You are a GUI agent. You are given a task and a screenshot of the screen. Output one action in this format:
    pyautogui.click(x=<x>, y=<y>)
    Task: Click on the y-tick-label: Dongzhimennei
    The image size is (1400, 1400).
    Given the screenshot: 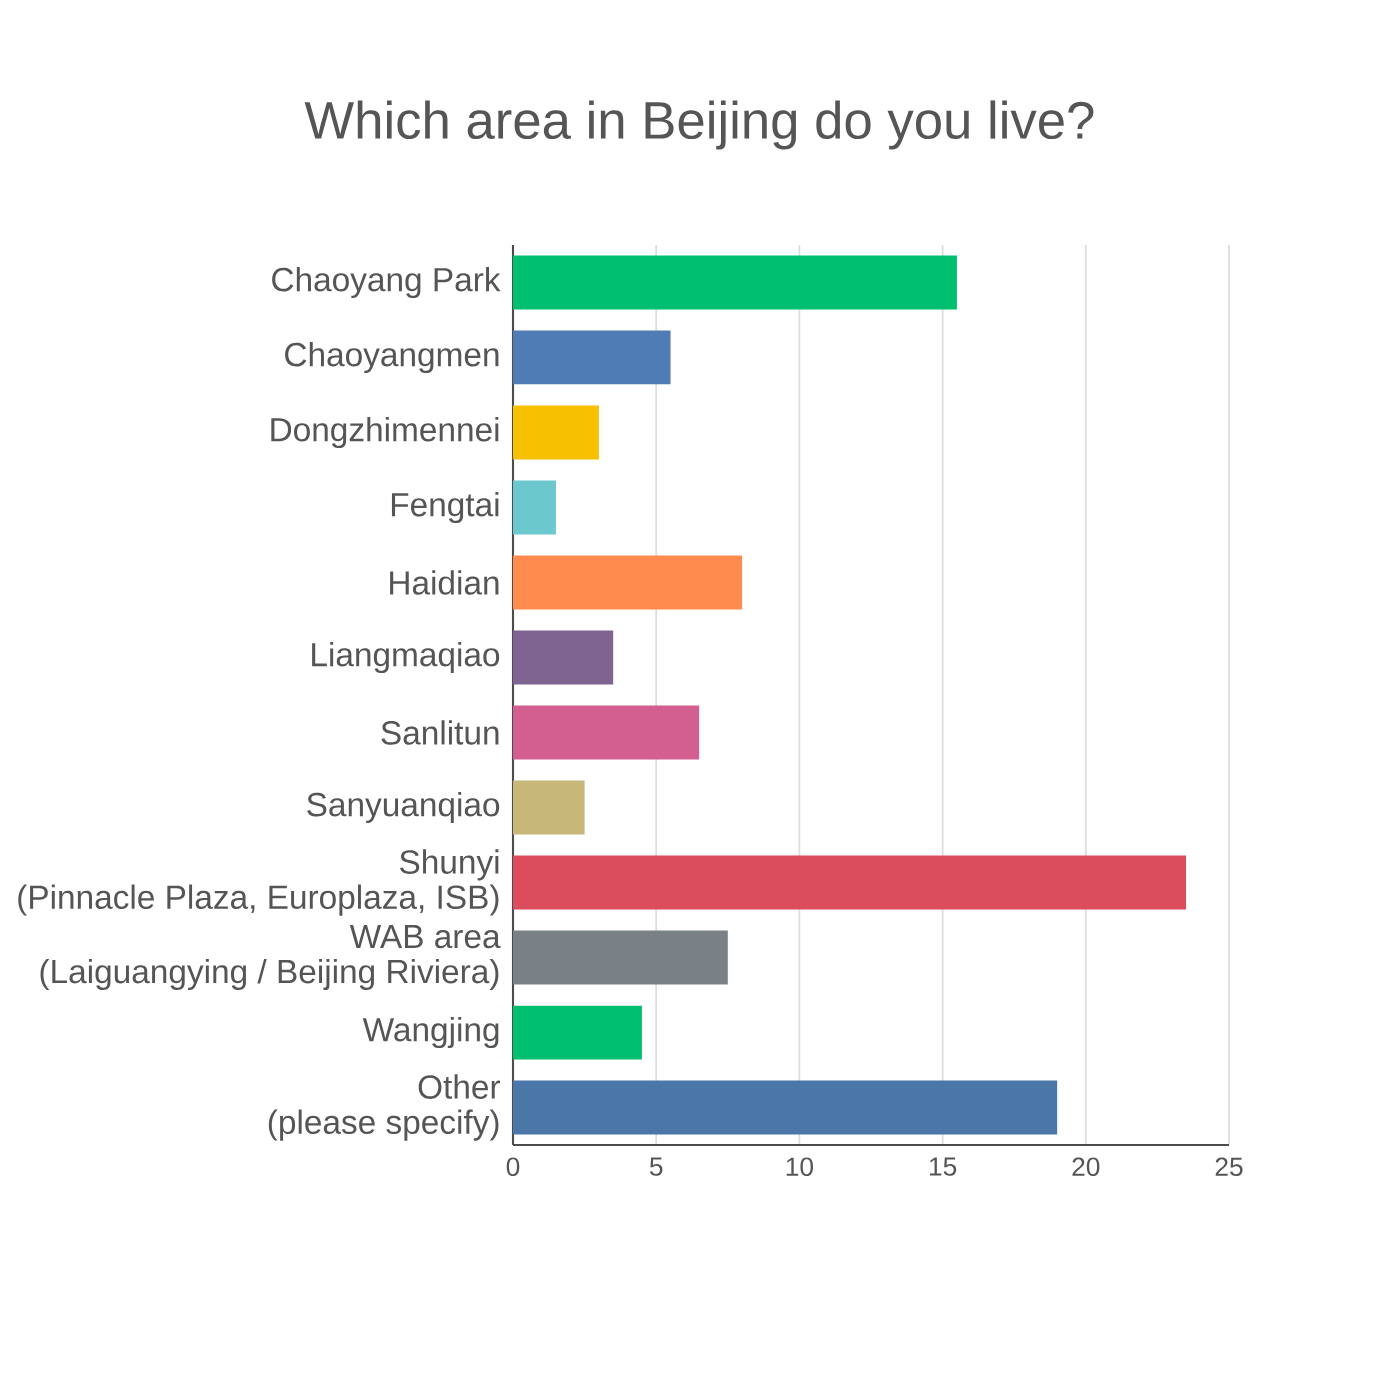 What is the action you would take?
    pyautogui.click(x=385, y=432)
    